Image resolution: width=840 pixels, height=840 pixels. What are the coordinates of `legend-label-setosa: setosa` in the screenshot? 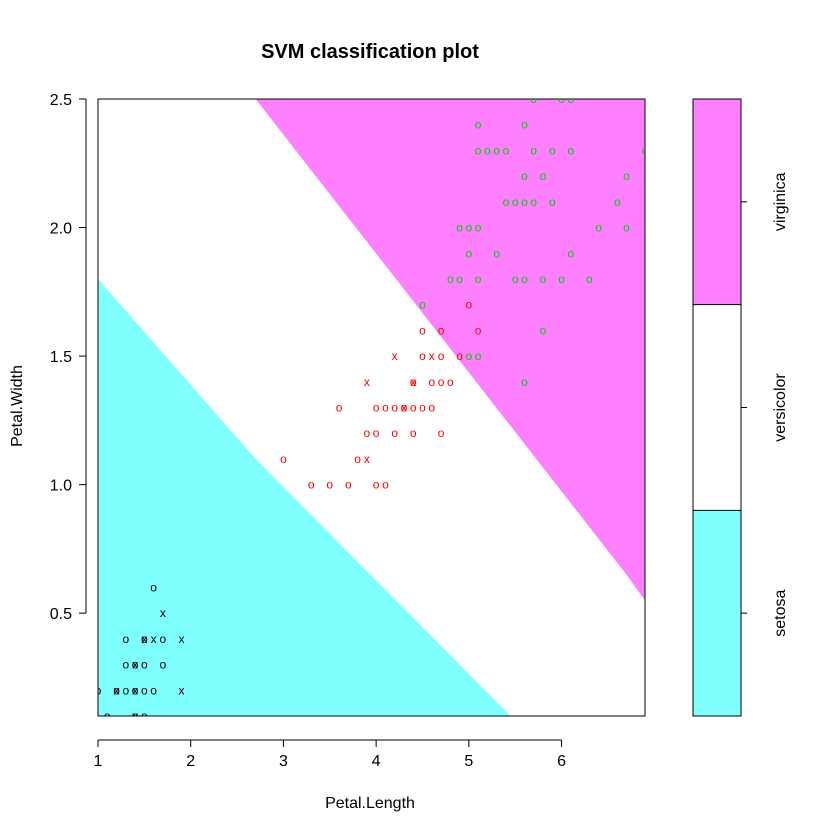 It's located at (780, 612).